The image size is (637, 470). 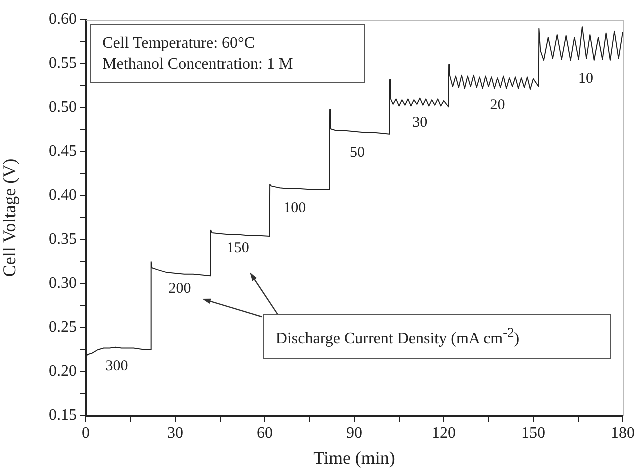 I want to click on y-tick-label: 0.50, so click(x=63, y=107).